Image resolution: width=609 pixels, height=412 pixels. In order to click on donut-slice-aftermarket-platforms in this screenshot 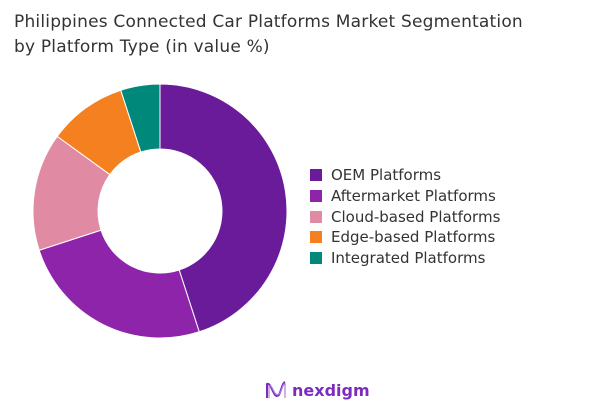, I will do `click(119, 284)`.